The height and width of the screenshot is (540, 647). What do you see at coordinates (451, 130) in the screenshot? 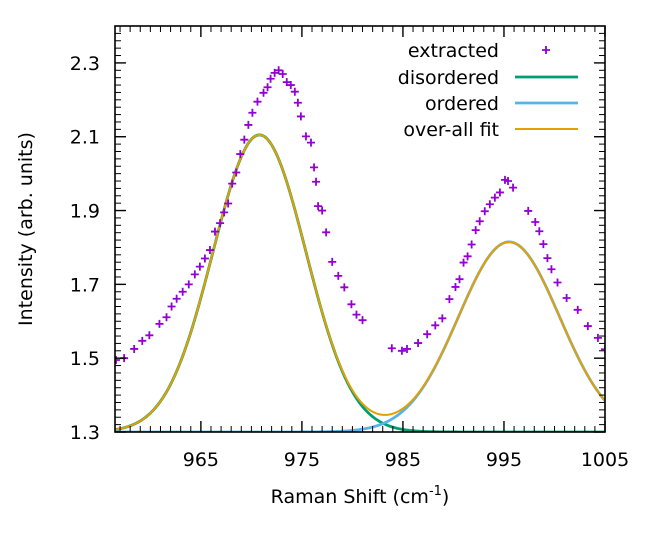
I see `legend-label: over-all fit` at bounding box center [451, 130].